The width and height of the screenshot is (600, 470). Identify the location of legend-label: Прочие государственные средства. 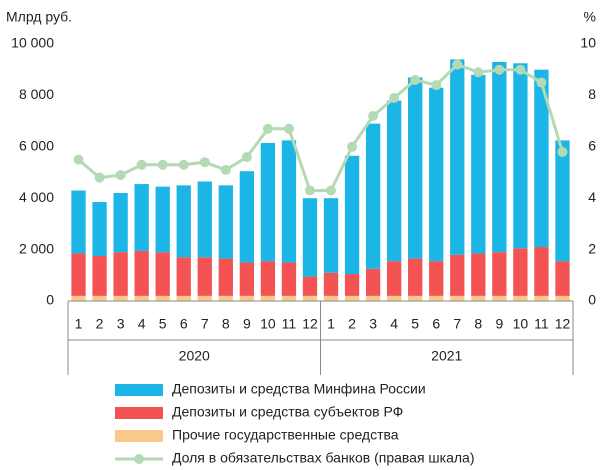
(285, 435).